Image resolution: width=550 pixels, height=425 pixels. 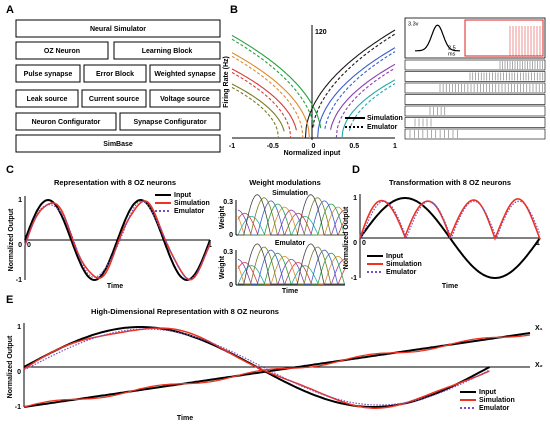 I want to click on label: 3.3v, so click(x=413, y=24).